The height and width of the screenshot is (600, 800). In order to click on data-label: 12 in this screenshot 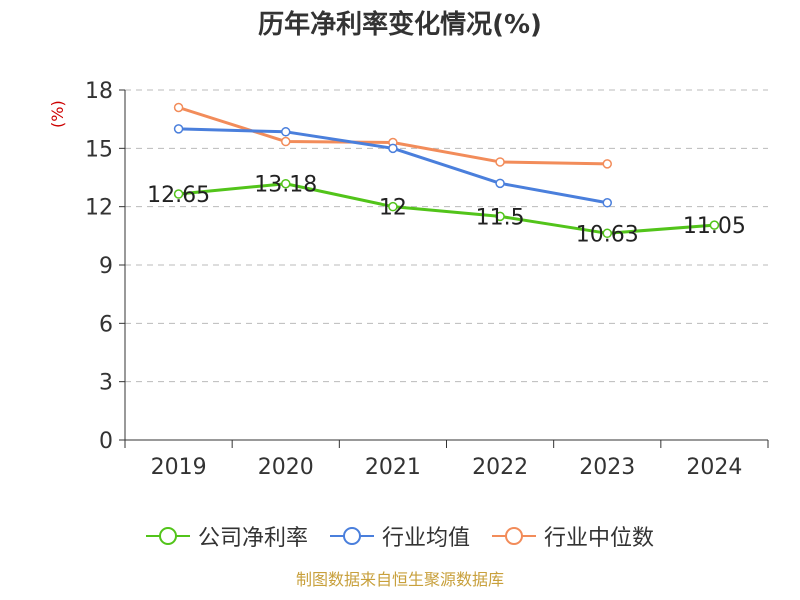, I will do `click(393, 208)`.